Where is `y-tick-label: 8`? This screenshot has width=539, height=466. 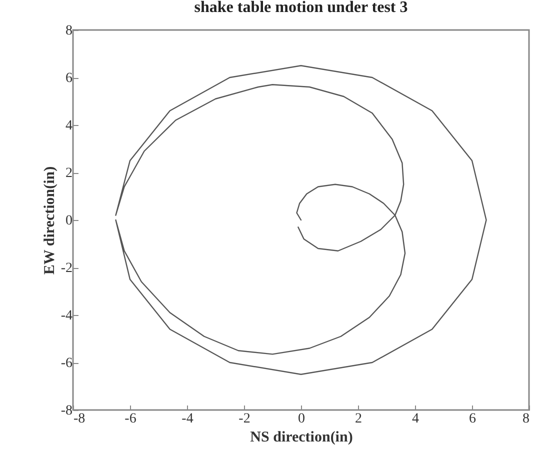
y-tick-label: 8 is located at coordinates (69, 31).